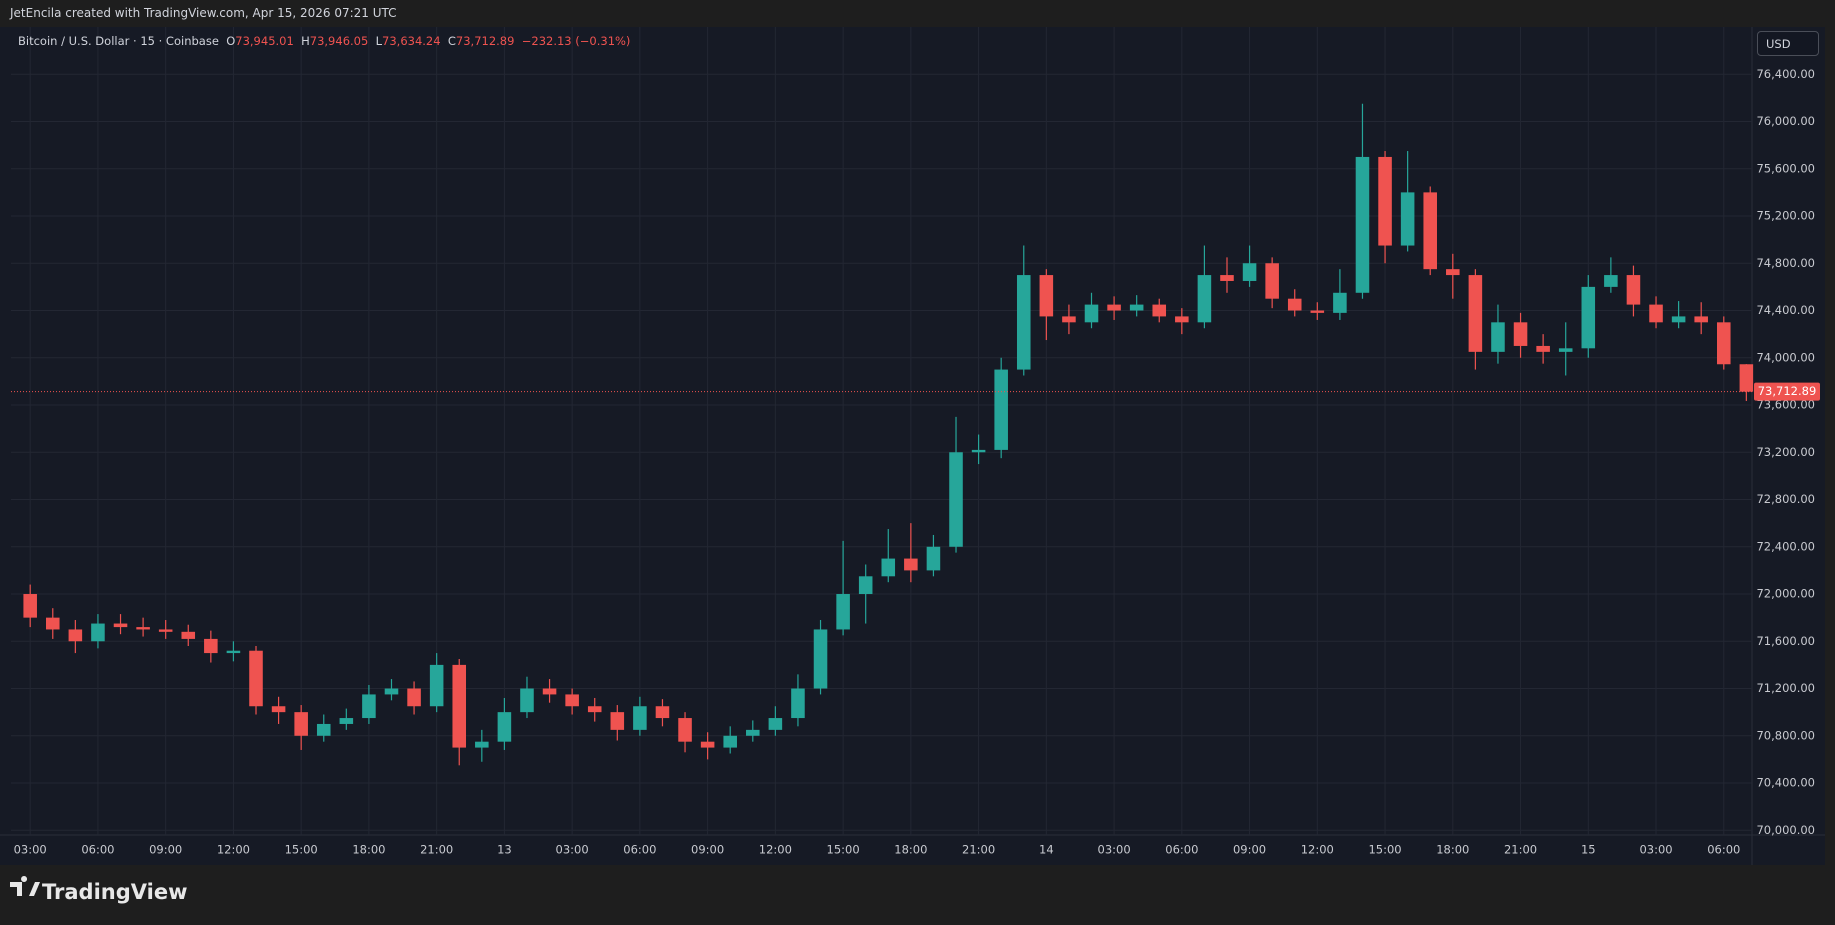 The width and height of the screenshot is (1835, 925). Describe the element at coordinates (1785, 830) in the screenshot. I see `y-tick-label: 70,000.00` at that location.